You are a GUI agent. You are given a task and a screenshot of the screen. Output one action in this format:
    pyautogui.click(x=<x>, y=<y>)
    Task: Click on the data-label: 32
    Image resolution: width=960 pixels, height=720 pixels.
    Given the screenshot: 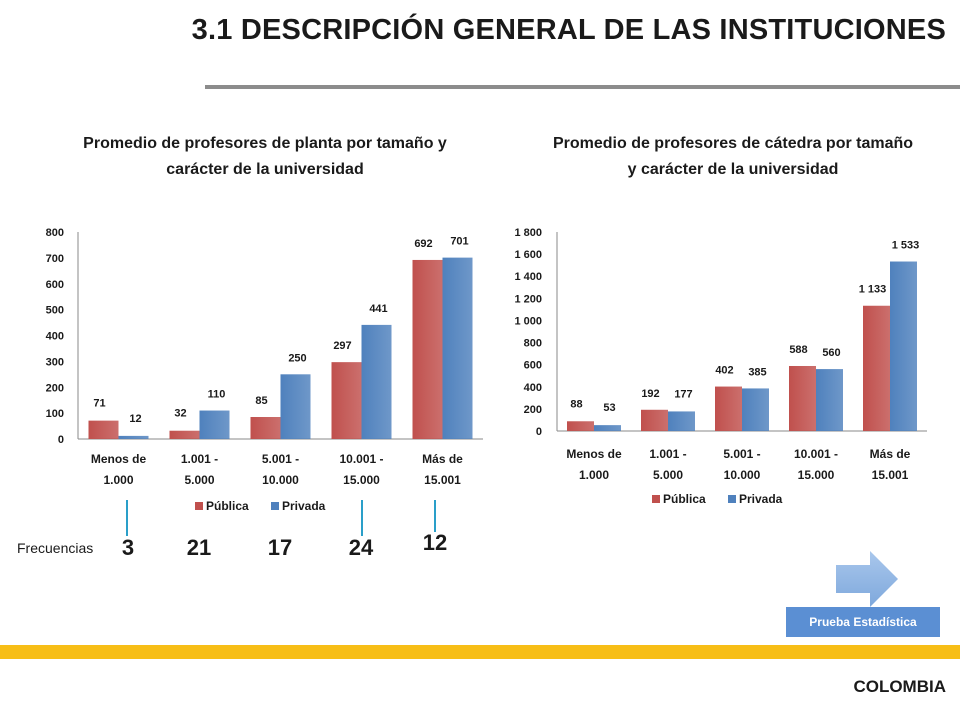 What is the action you would take?
    pyautogui.click(x=180, y=414)
    